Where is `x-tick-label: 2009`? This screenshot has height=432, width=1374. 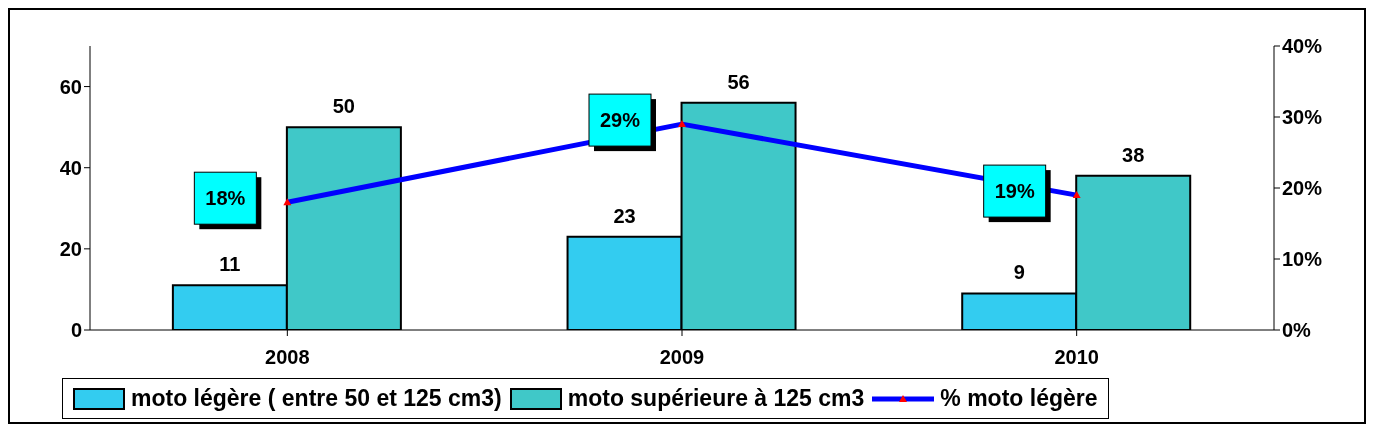 x-tick-label: 2009 is located at coordinates (682, 357).